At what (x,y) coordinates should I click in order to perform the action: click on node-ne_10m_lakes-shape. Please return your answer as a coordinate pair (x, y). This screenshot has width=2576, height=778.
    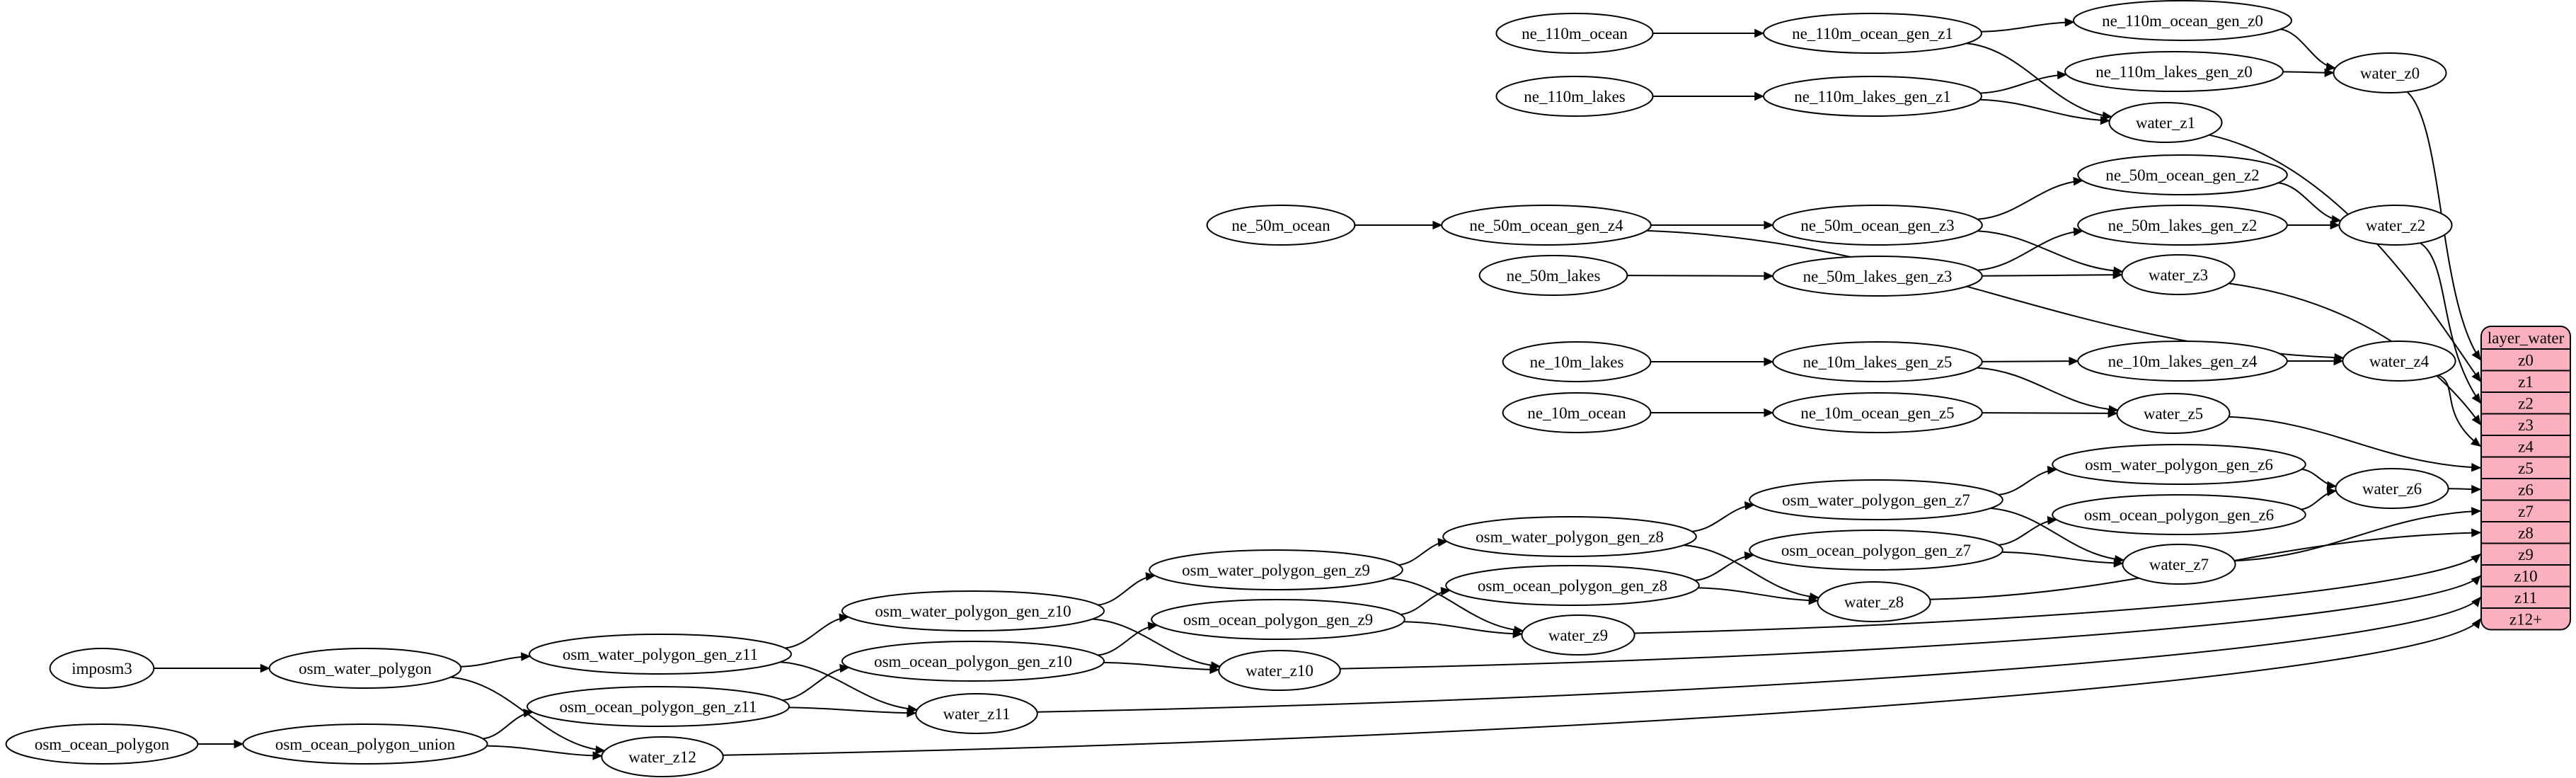
    Looking at the image, I should click on (1577, 361).